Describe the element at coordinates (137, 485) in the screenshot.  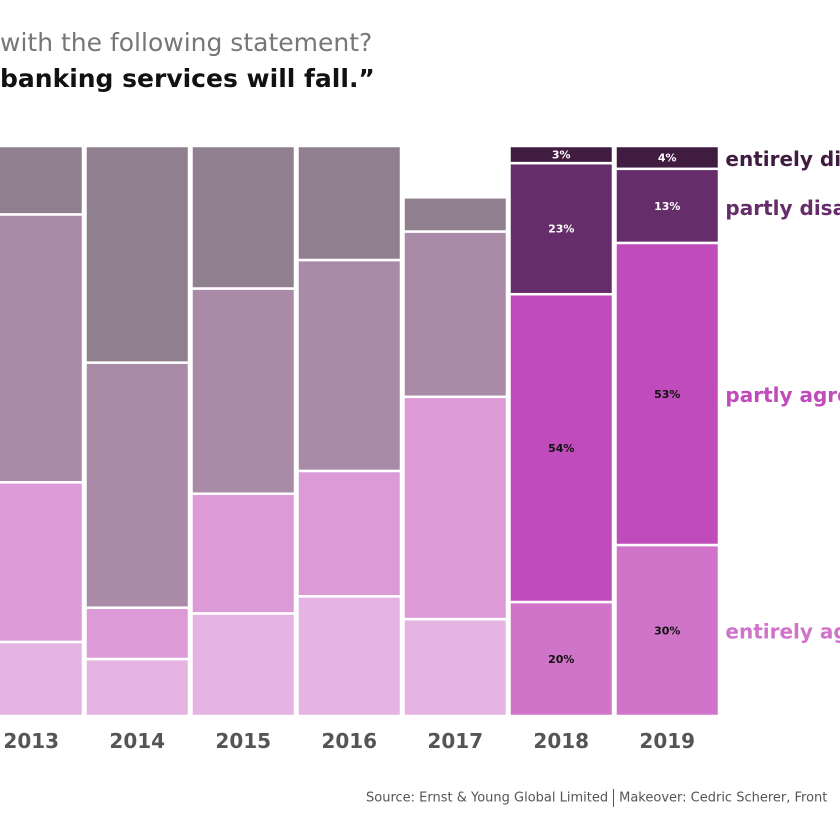
I see `bar-2014-i-partly-disagree` at that location.